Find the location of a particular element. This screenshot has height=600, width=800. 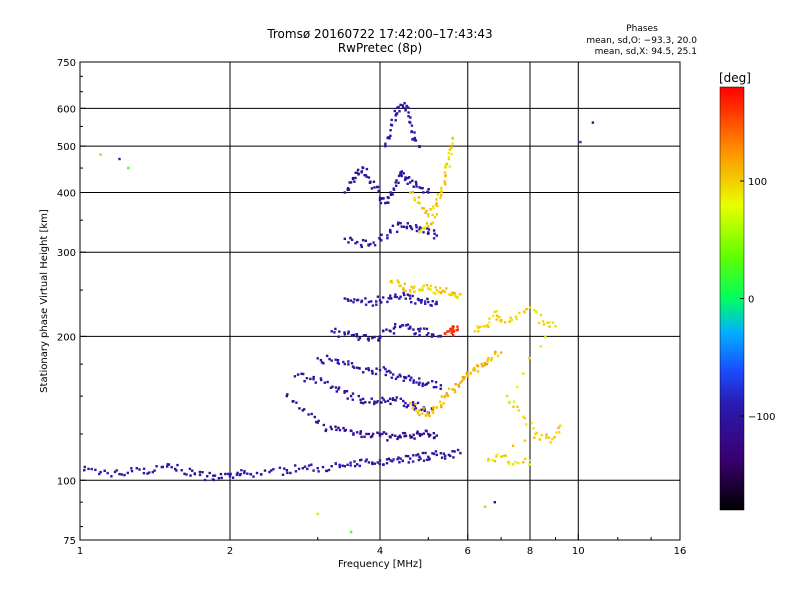

y-tick-label: 75 is located at coordinates (69, 541).